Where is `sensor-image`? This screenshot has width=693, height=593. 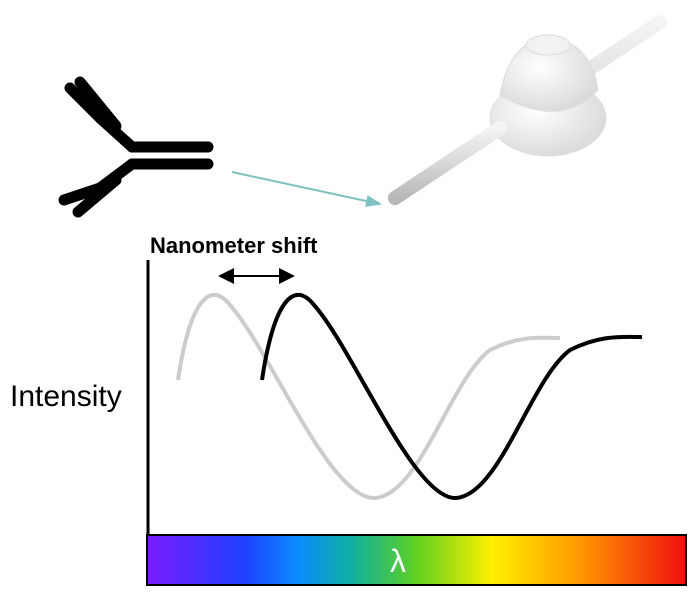 sensor-image is located at coordinates (527, 110).